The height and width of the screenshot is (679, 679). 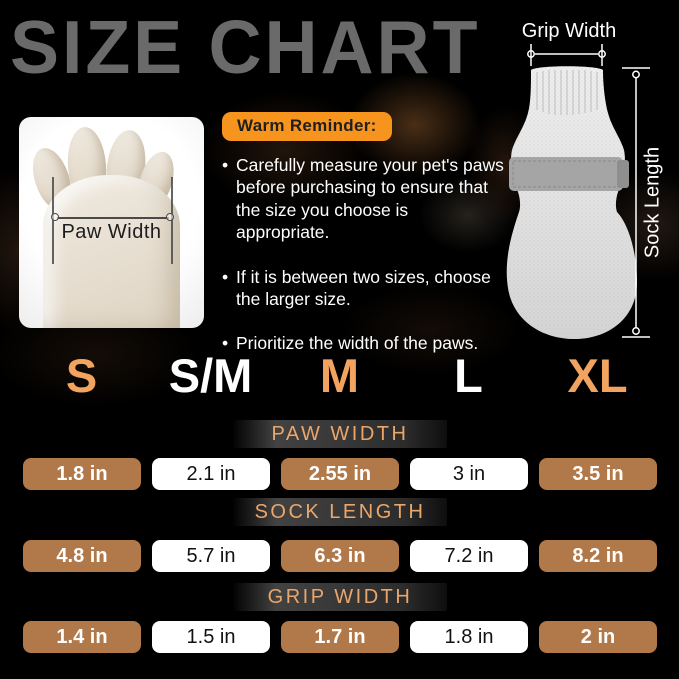 I want to click on sock-strap-tab, so click(x=623, y=174).